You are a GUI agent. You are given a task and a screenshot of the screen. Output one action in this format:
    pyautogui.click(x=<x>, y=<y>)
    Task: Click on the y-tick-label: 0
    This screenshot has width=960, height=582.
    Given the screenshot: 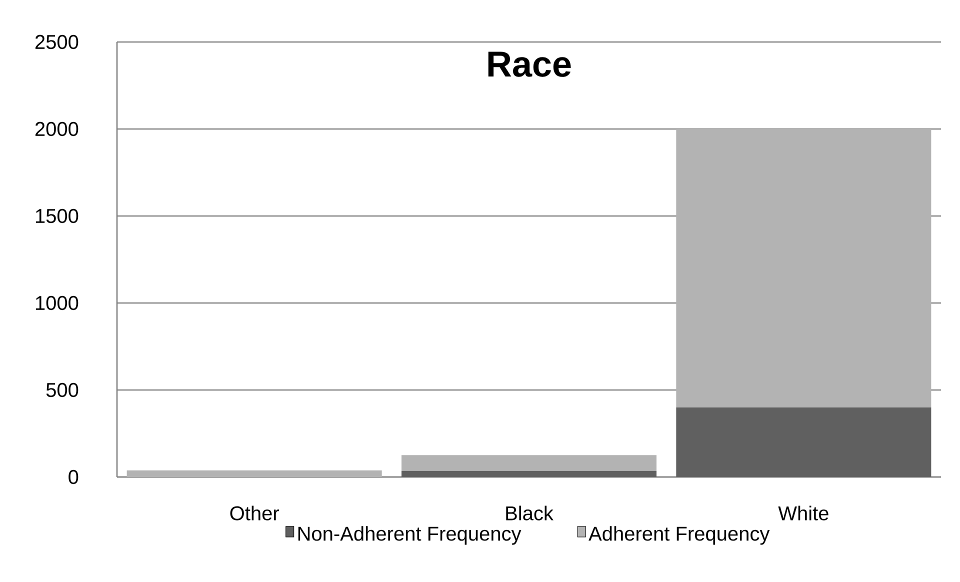 What is the action you would take?
    pyautogui.click(x=73, y=477)
    